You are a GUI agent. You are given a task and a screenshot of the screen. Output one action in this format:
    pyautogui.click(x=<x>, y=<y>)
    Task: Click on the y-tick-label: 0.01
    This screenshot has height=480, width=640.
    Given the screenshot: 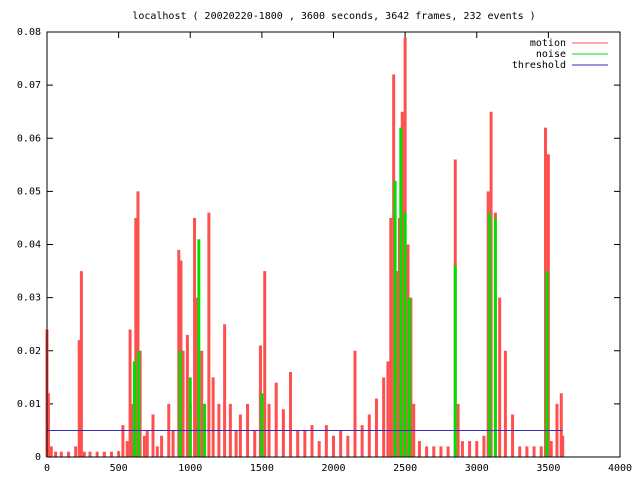 What is the action you would take?
    pyautogui.click(x=29, y=404)
    